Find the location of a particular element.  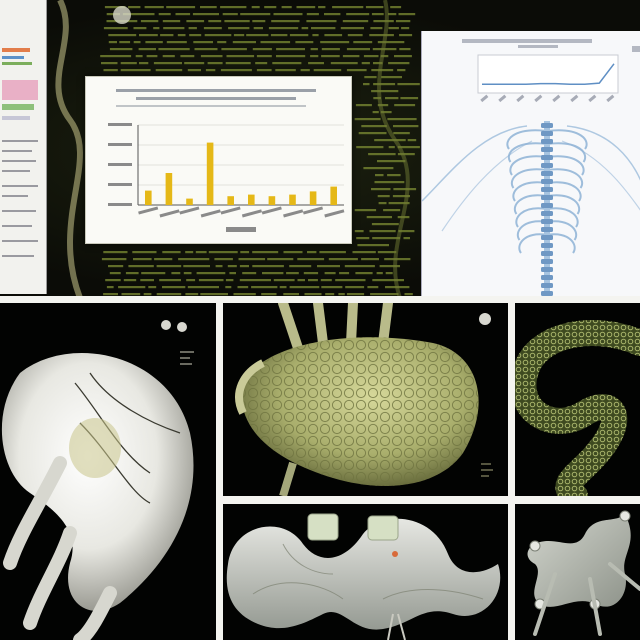

vessel-mesh-render-tile is located at coordinates (577, 399).